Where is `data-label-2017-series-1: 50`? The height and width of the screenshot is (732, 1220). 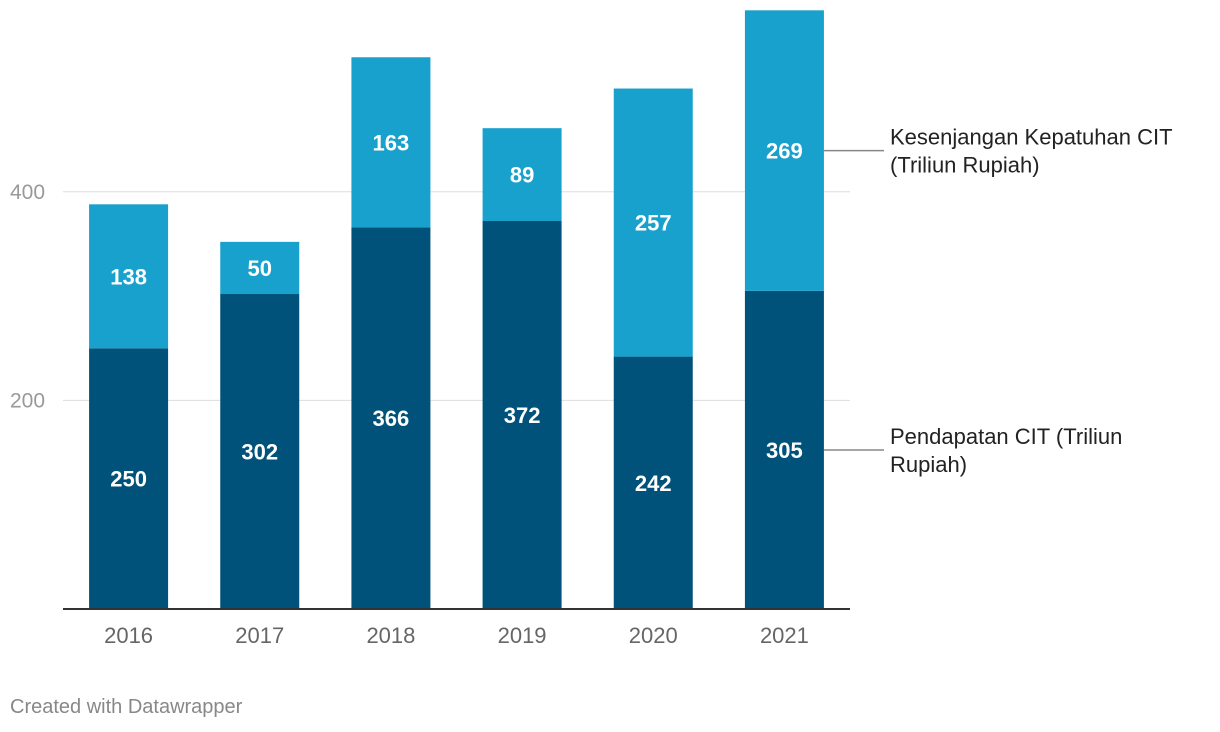
data-label-2017-series-1: 50 is located at coordinates (260, 268).